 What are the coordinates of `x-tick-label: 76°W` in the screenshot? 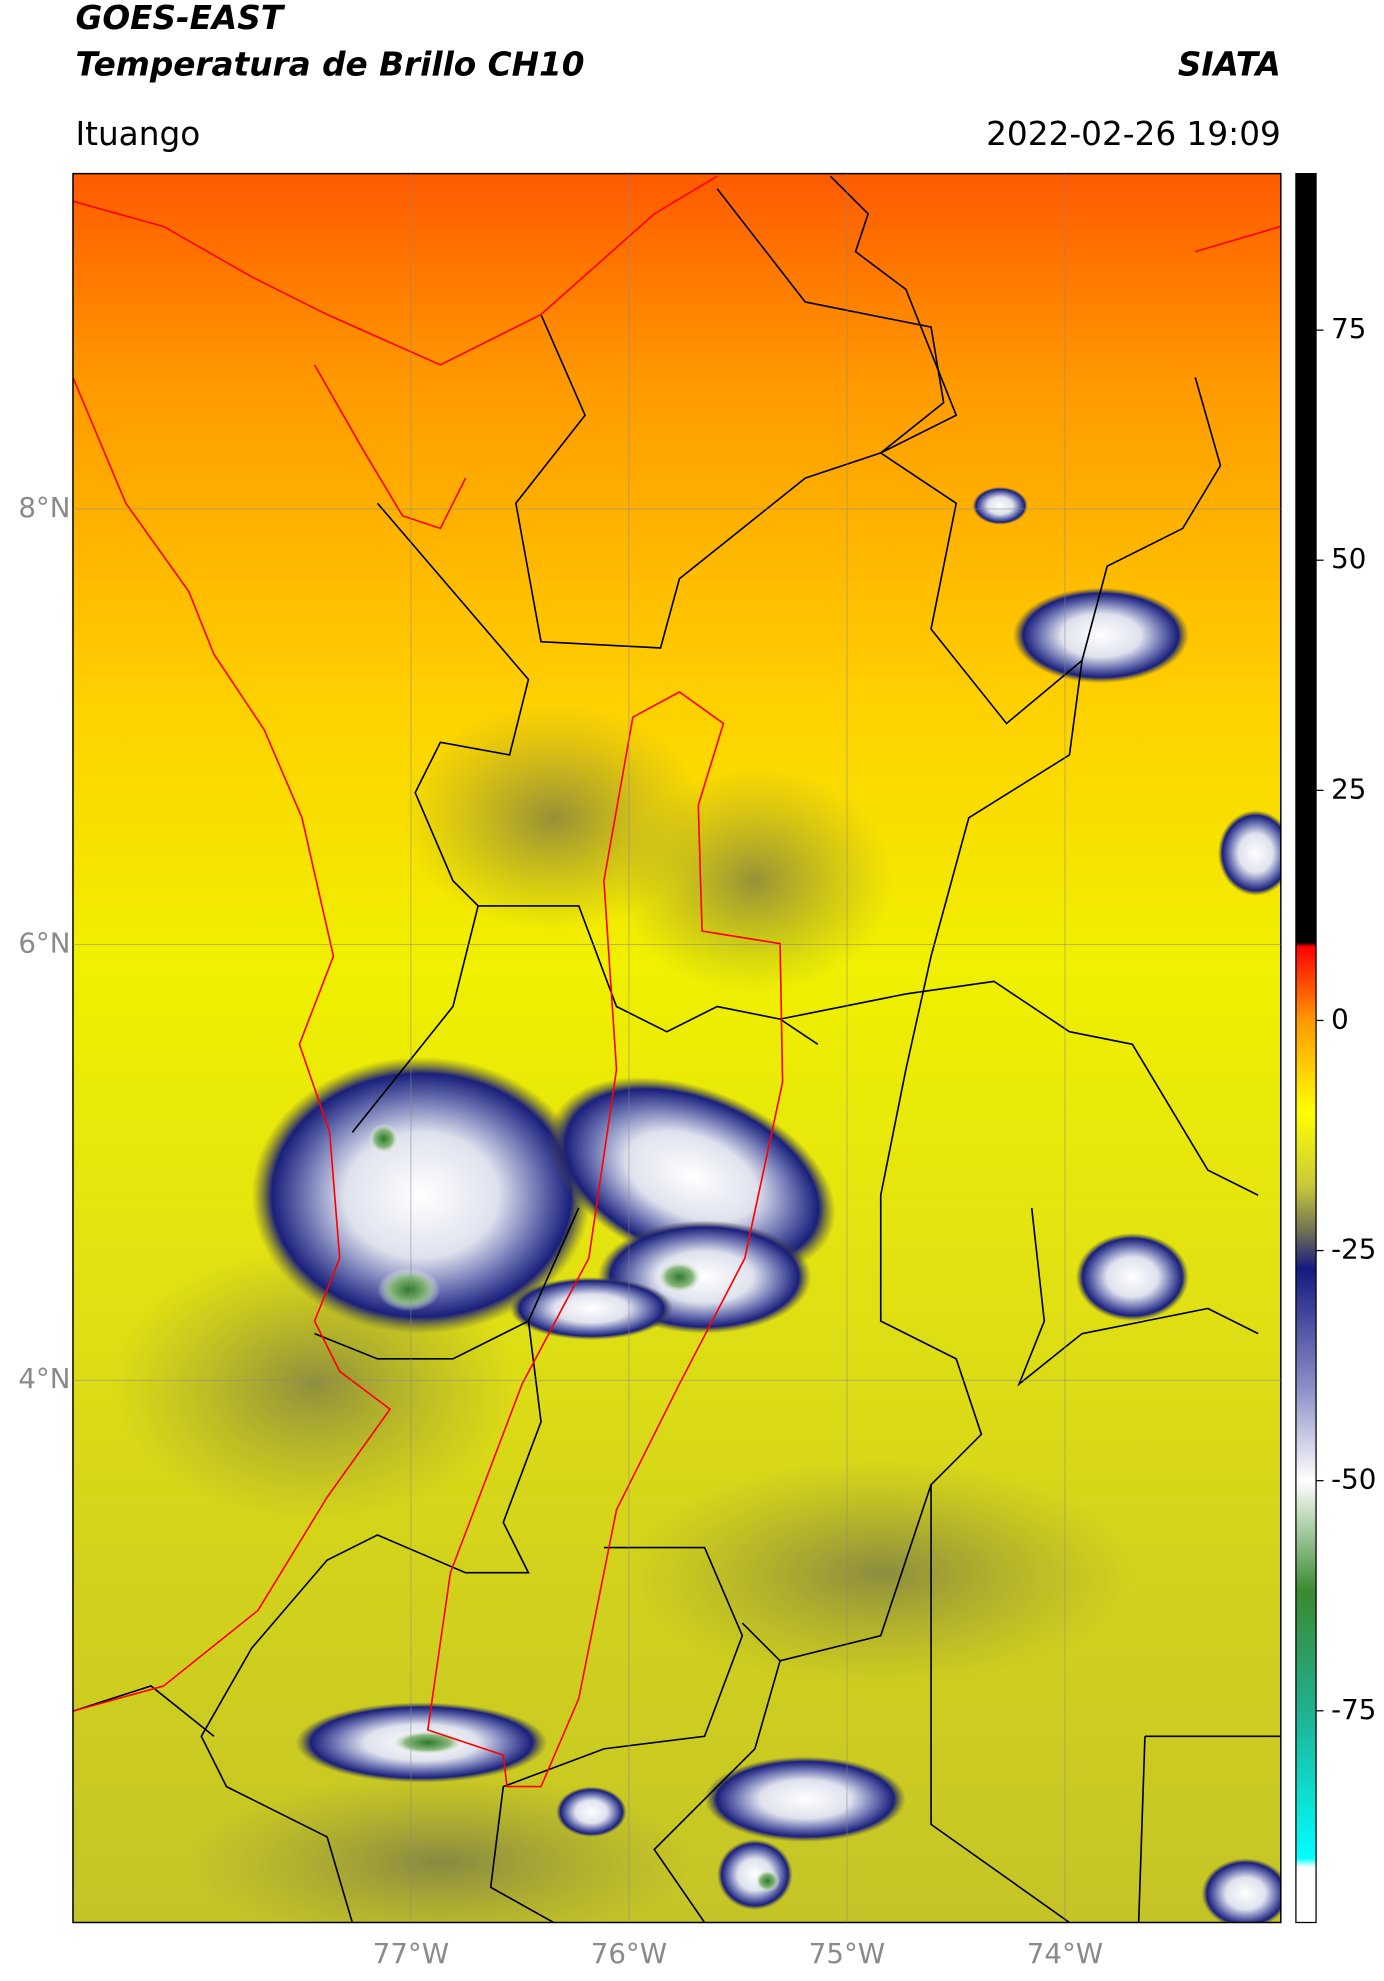 It's located at (629, 1953).